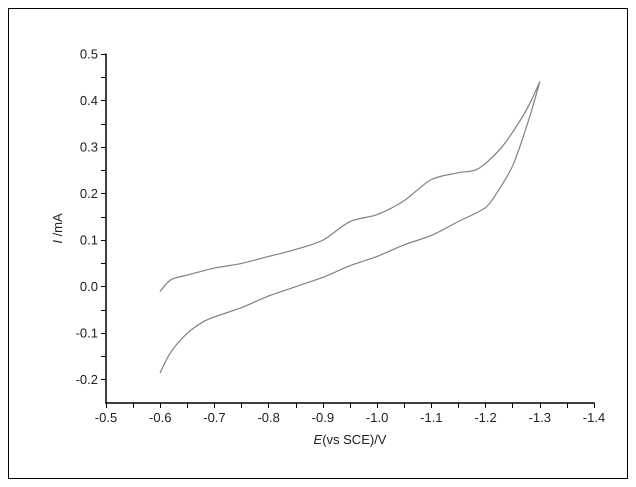 This screenshot has width=636, height=487. I want to click on x-tick-label: -1.3, so click(539, 417).